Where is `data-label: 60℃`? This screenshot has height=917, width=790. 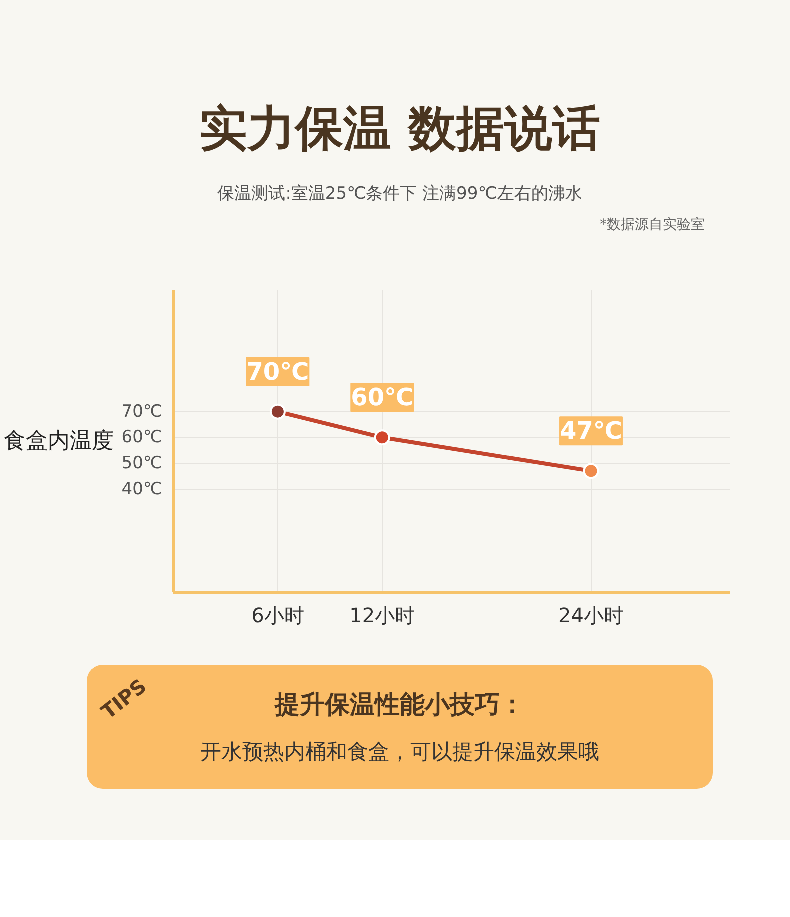 data-label: 60℃ is located at coordinates (382, 398).